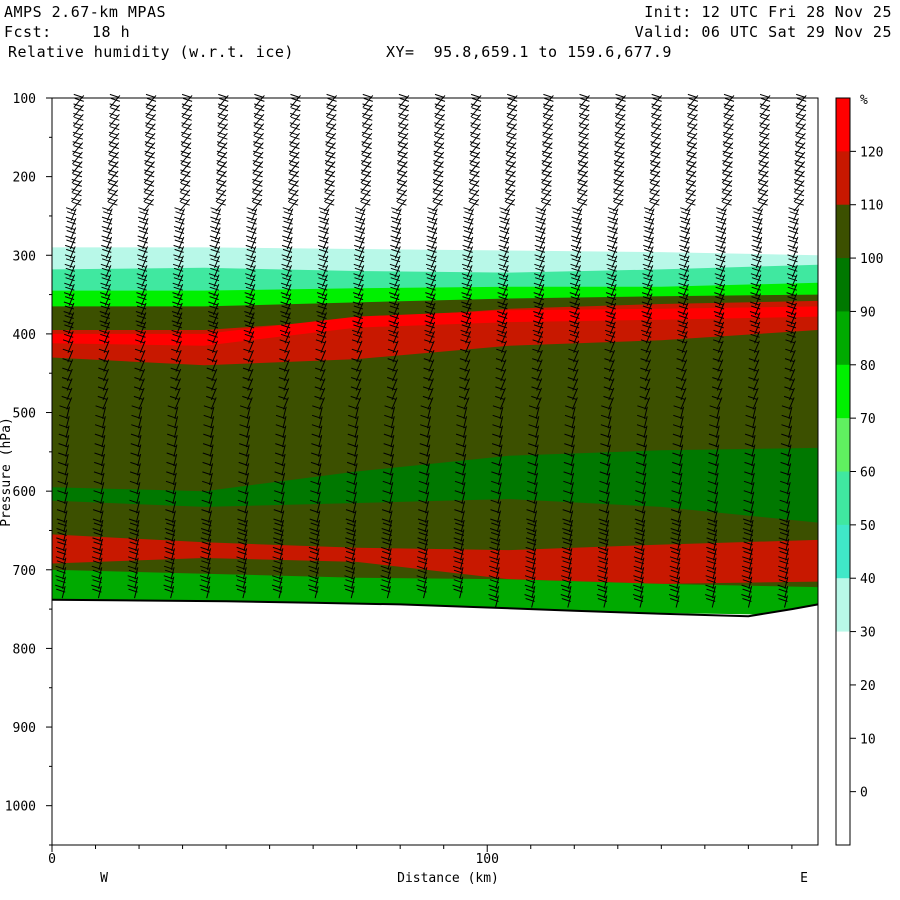 This screenshot has width=900, height=900. I want to click on y-tick-label: 100, so click(24, 99).